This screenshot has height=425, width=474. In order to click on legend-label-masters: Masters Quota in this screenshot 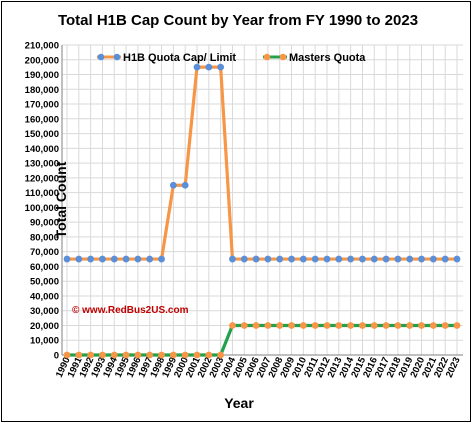, I will do `click(327, 58)`.